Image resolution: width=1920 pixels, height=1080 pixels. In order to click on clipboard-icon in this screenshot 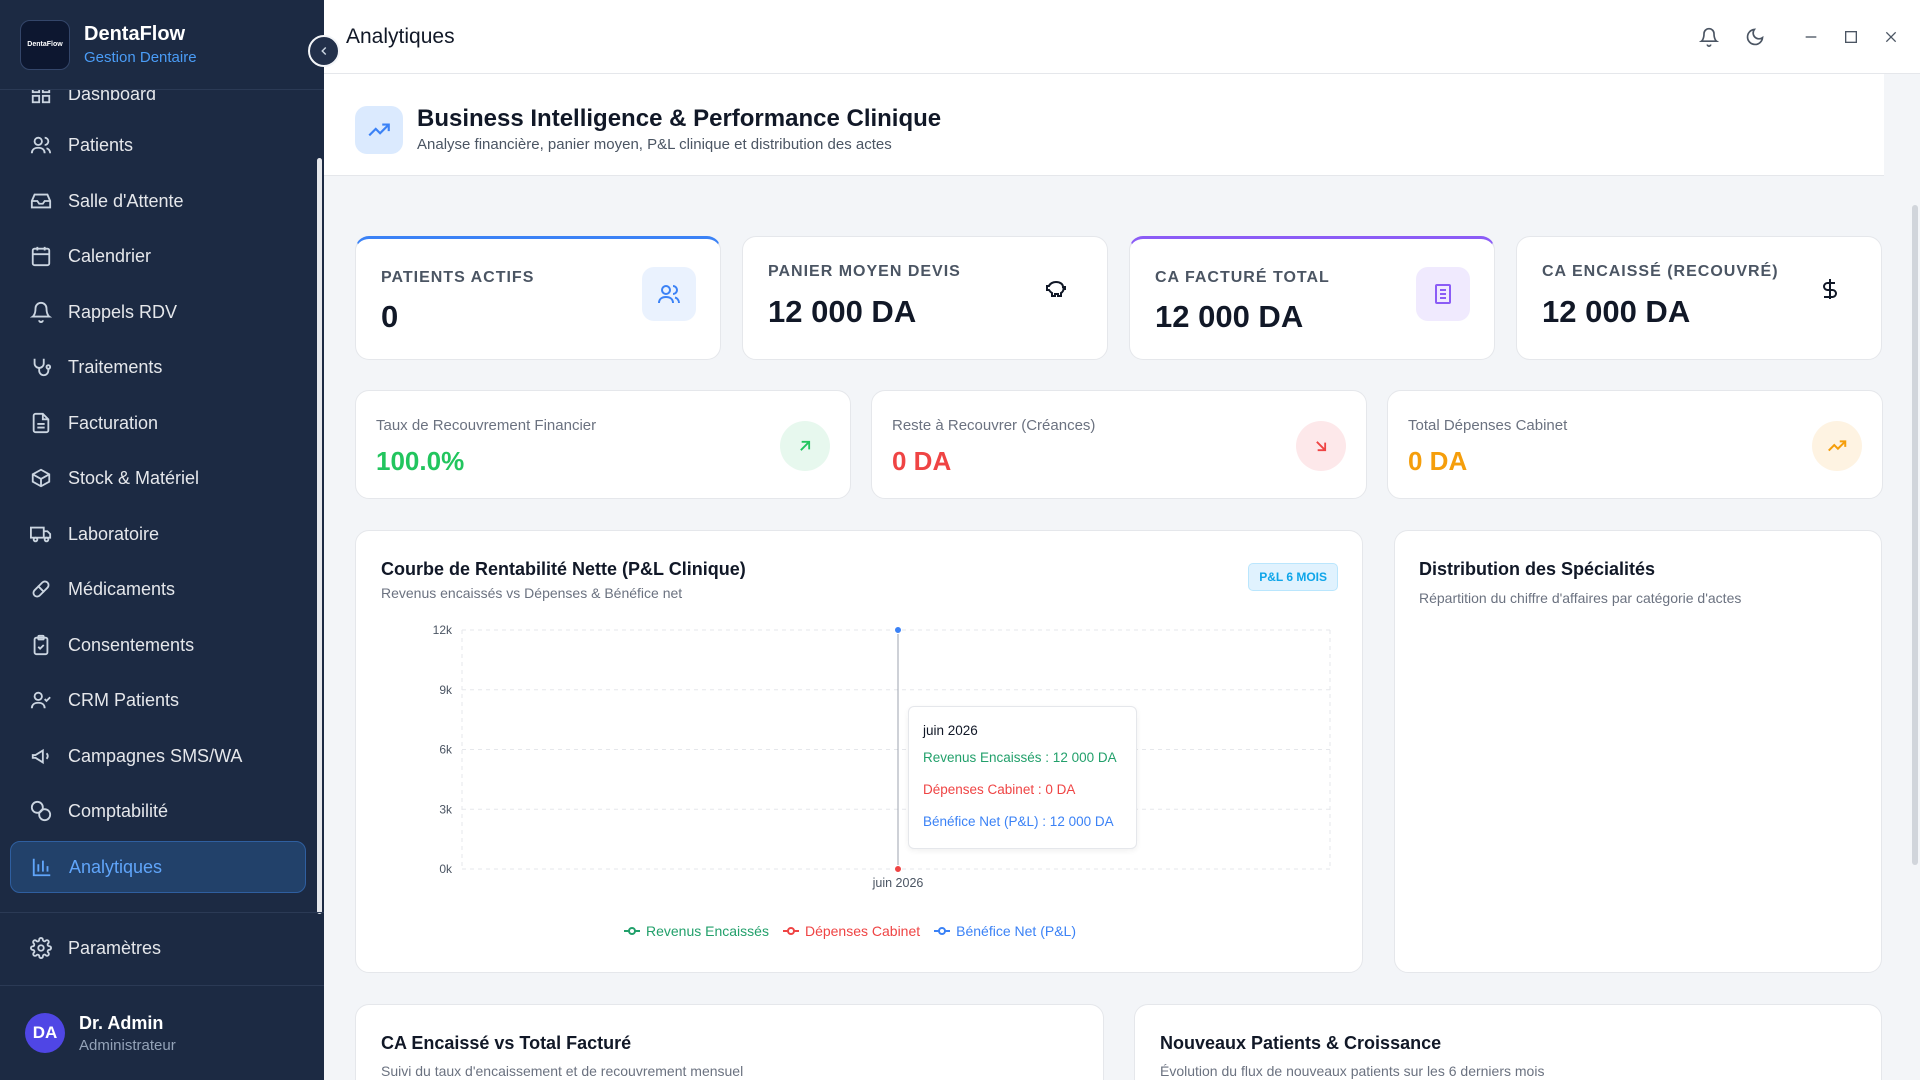, I will do `click(41, 645)`.